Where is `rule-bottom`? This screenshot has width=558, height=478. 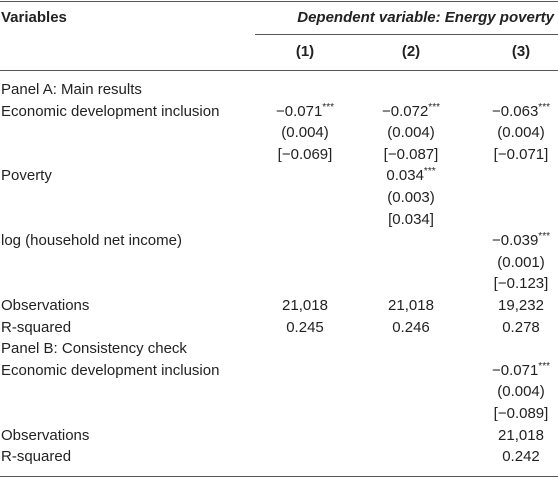 rule-bottom is located at coordinates (279, 476).